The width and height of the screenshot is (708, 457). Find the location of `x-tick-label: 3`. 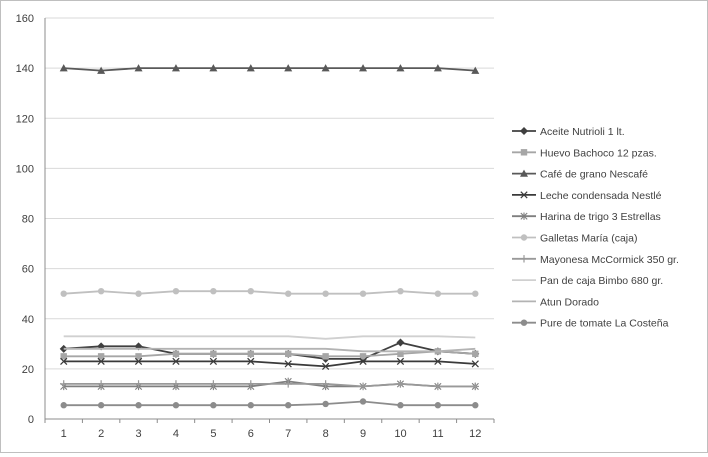

x-tick-label: 3 is located at coordinates (138, 434).